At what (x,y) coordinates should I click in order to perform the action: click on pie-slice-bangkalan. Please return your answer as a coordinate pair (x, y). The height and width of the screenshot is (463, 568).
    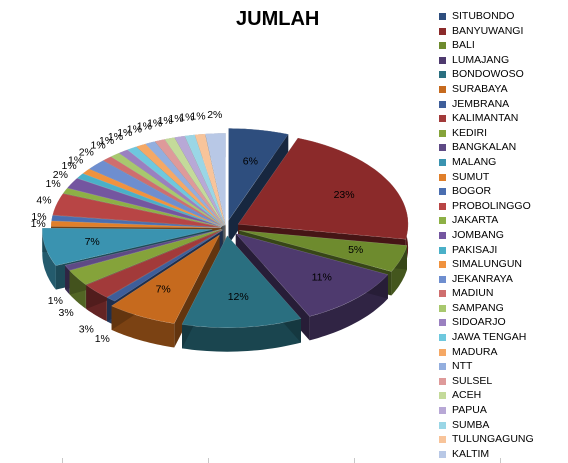
    Looking at the image, I should click on (143, 249).